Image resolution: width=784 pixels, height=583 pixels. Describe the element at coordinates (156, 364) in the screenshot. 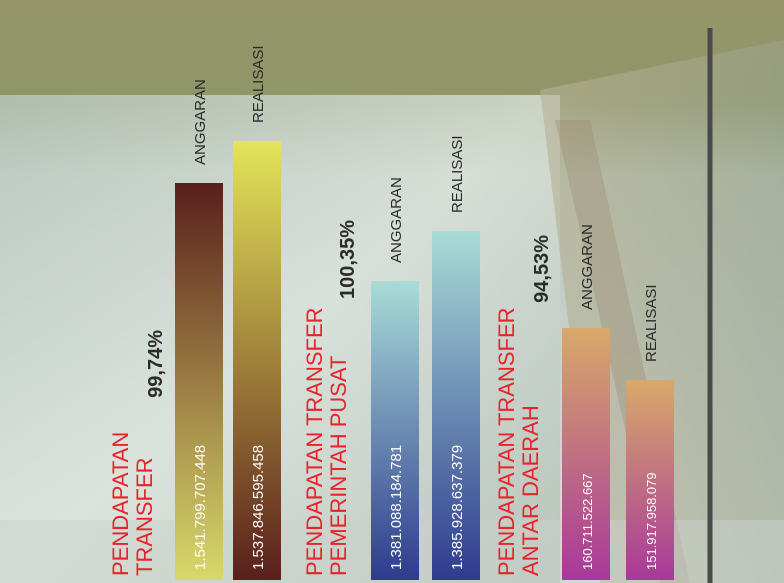

I see `group-percent-label: 99,74%` at that location.